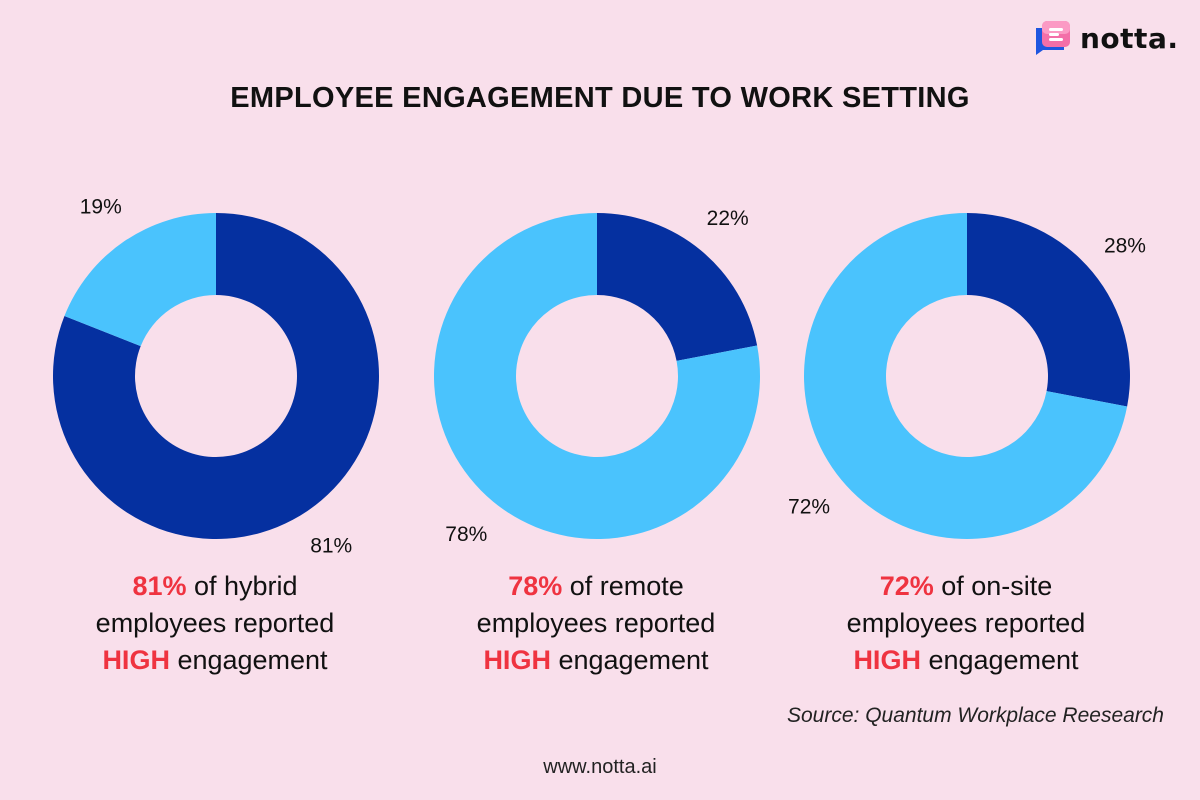 The width and height of the screenshot is (1200, 800). I want to click on caption-remote-line2: employees reported, so click(596, 623).